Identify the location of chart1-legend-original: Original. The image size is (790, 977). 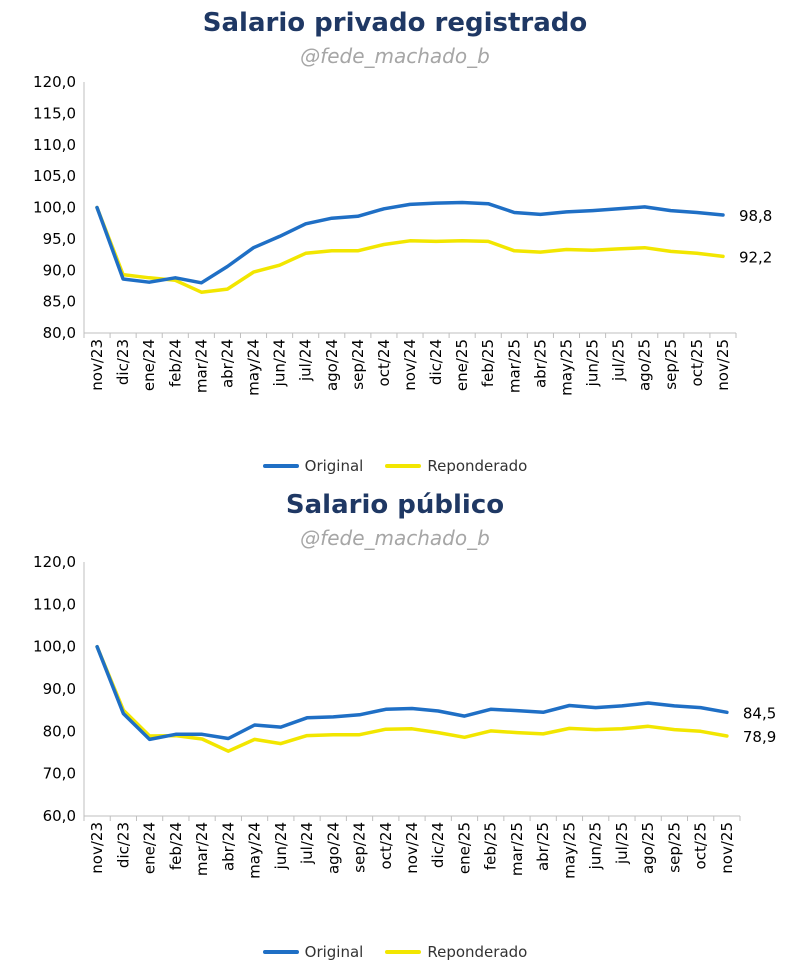
(313, 466).